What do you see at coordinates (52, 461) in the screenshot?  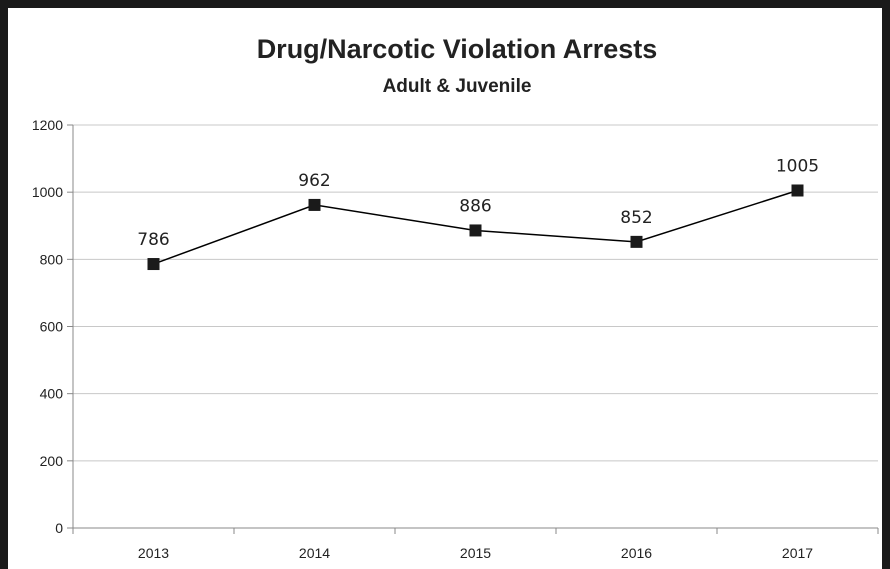 I see `y-tick-label: 200` at bounding box center [52, 461].